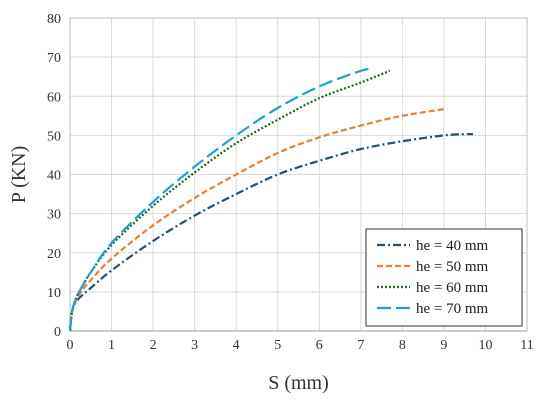 The width and height of the screenshot is (550, 402). What do you see at coordinates (277, 345) in the screenshot?
I see `x-tick-label: 5` at bounding box center [277, 345].